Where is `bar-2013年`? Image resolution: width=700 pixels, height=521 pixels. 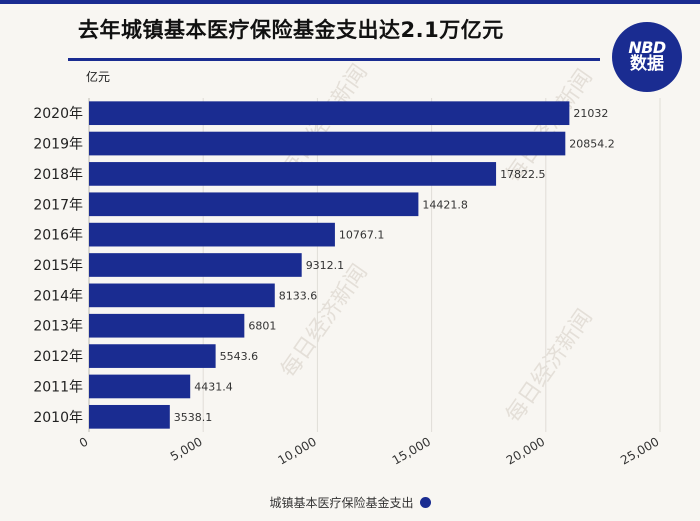 bar-2013年 is located at coordinates (167, 325).